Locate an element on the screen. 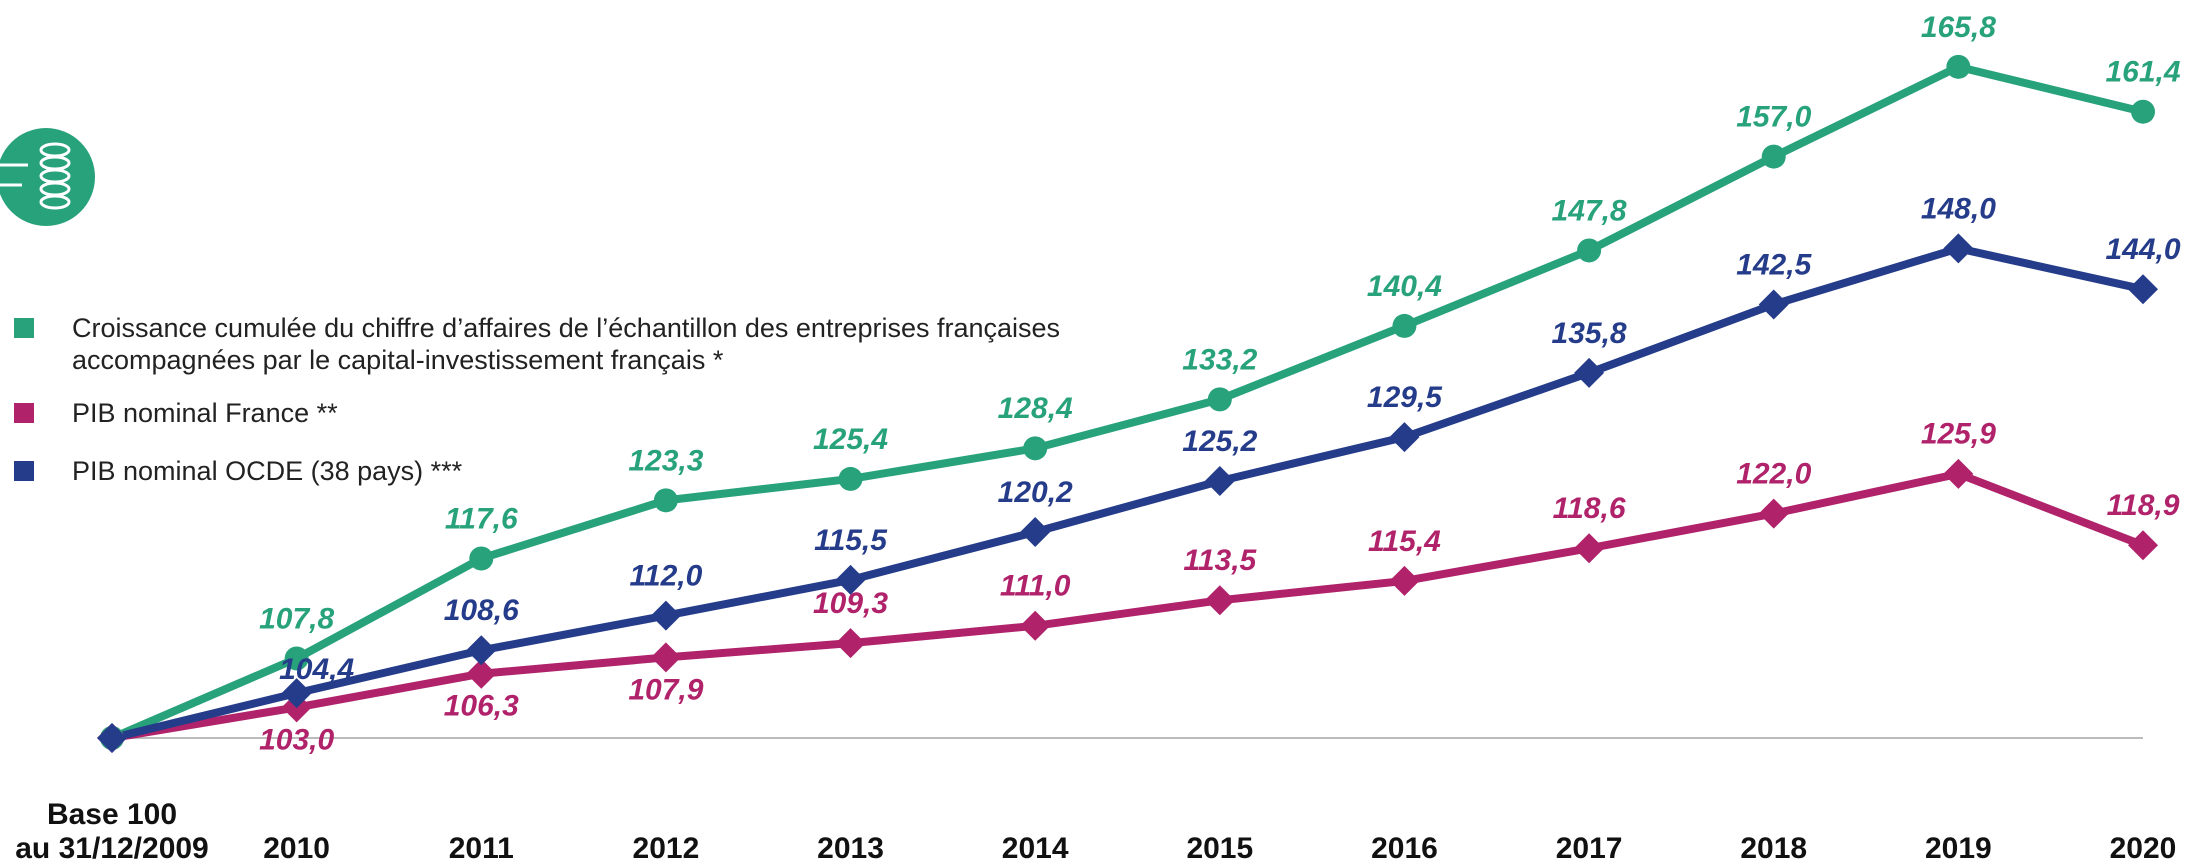  value-label: 165,8 is located at coordinates (1958, 27).